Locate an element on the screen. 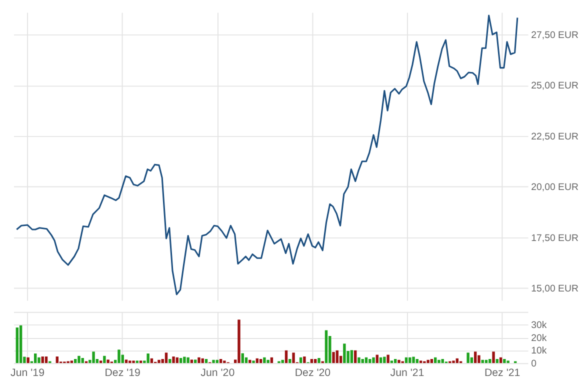 The height and width of the screenshot is (389, 580). y-tick-label: 20,00 EUR is located at coordinates (554, 188).